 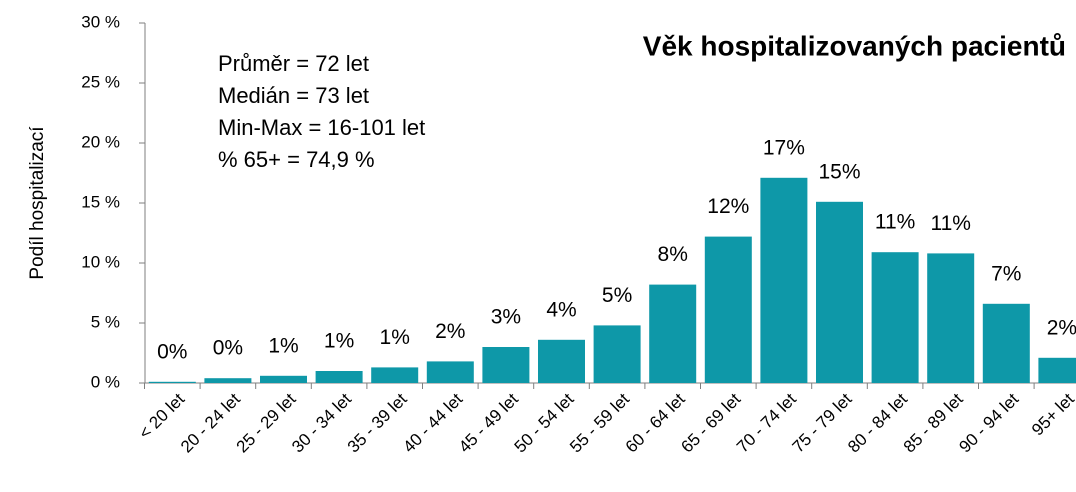 What do you see at coordinates (506, 317) in the screenshot?
I see `value-label: 3%` at bounding box center [506, 317].